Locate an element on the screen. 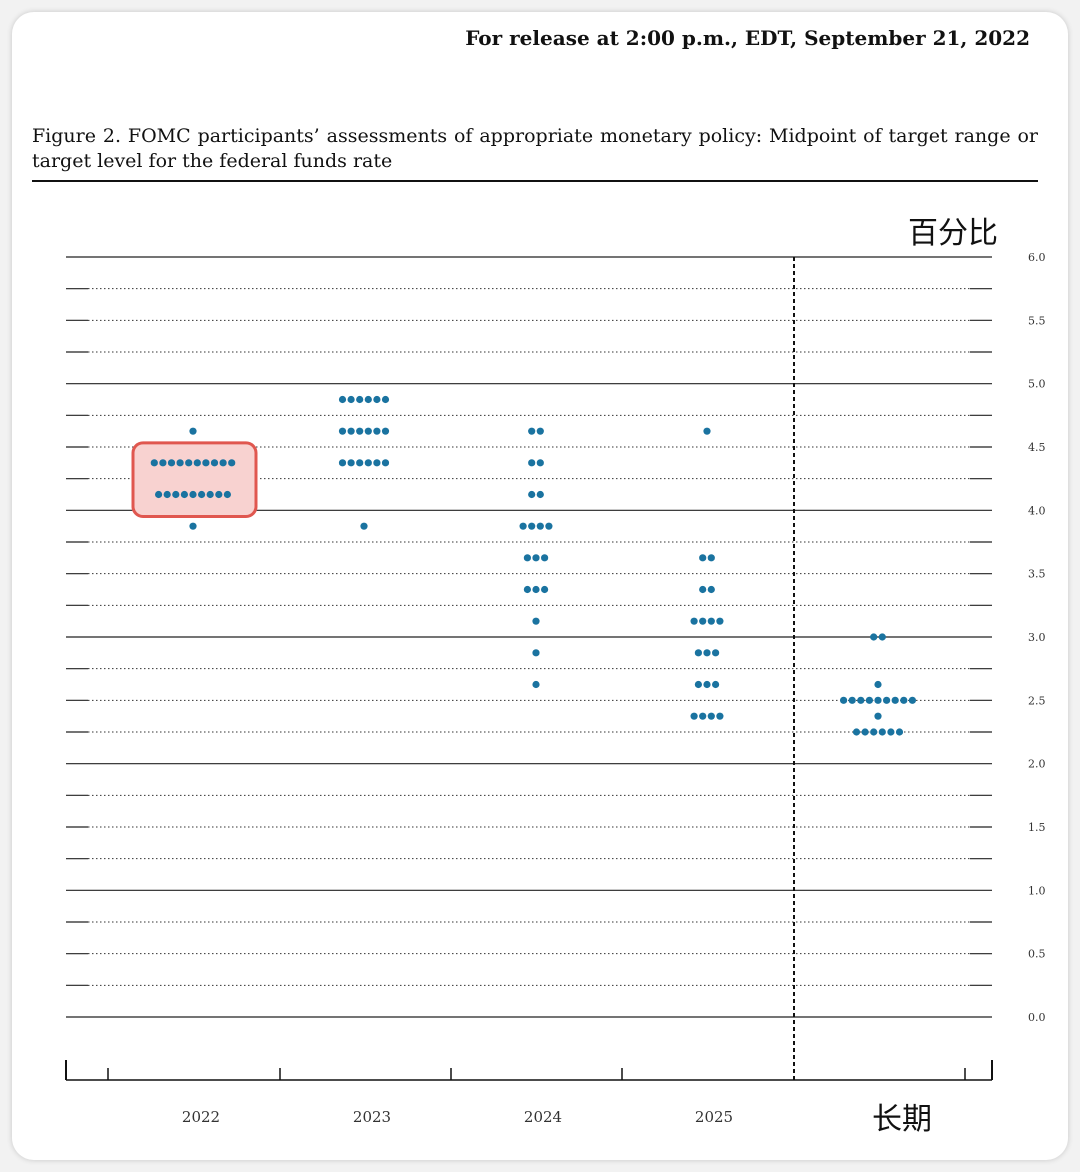  highlight-box is located at coordinates (194, 480).